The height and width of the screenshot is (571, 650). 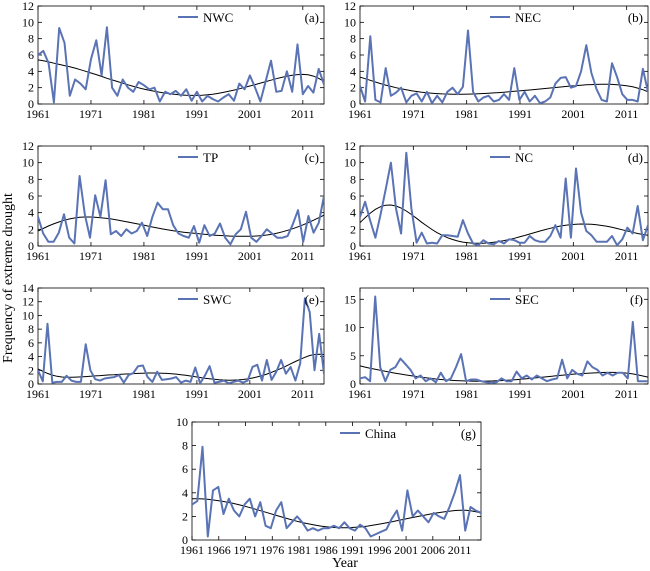 What do you see at coordinates (504, 66) in the screenshot?
I see `series-line-nec` at bounding box center [504, 66].